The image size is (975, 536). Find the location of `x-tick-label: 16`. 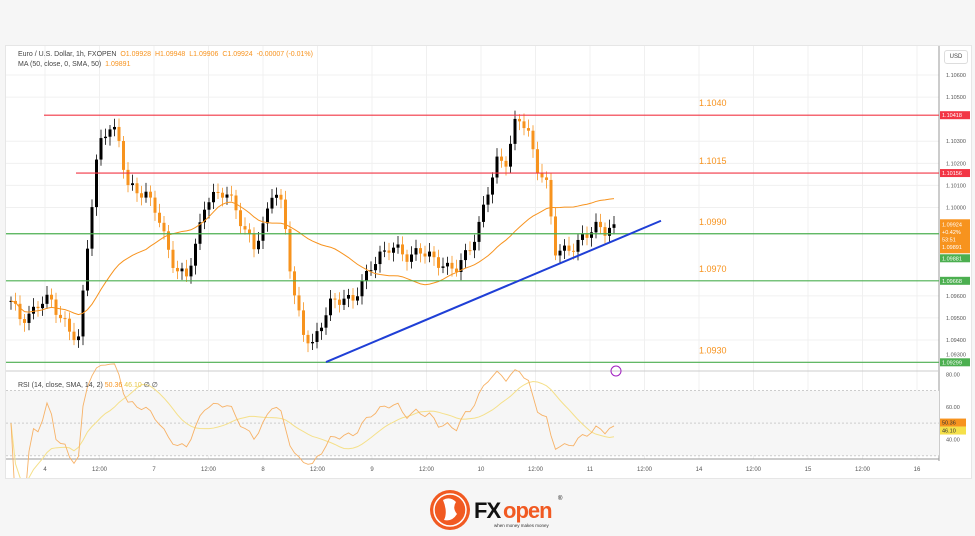

x-tick-label: 16 is located at coordinates (917, 470).